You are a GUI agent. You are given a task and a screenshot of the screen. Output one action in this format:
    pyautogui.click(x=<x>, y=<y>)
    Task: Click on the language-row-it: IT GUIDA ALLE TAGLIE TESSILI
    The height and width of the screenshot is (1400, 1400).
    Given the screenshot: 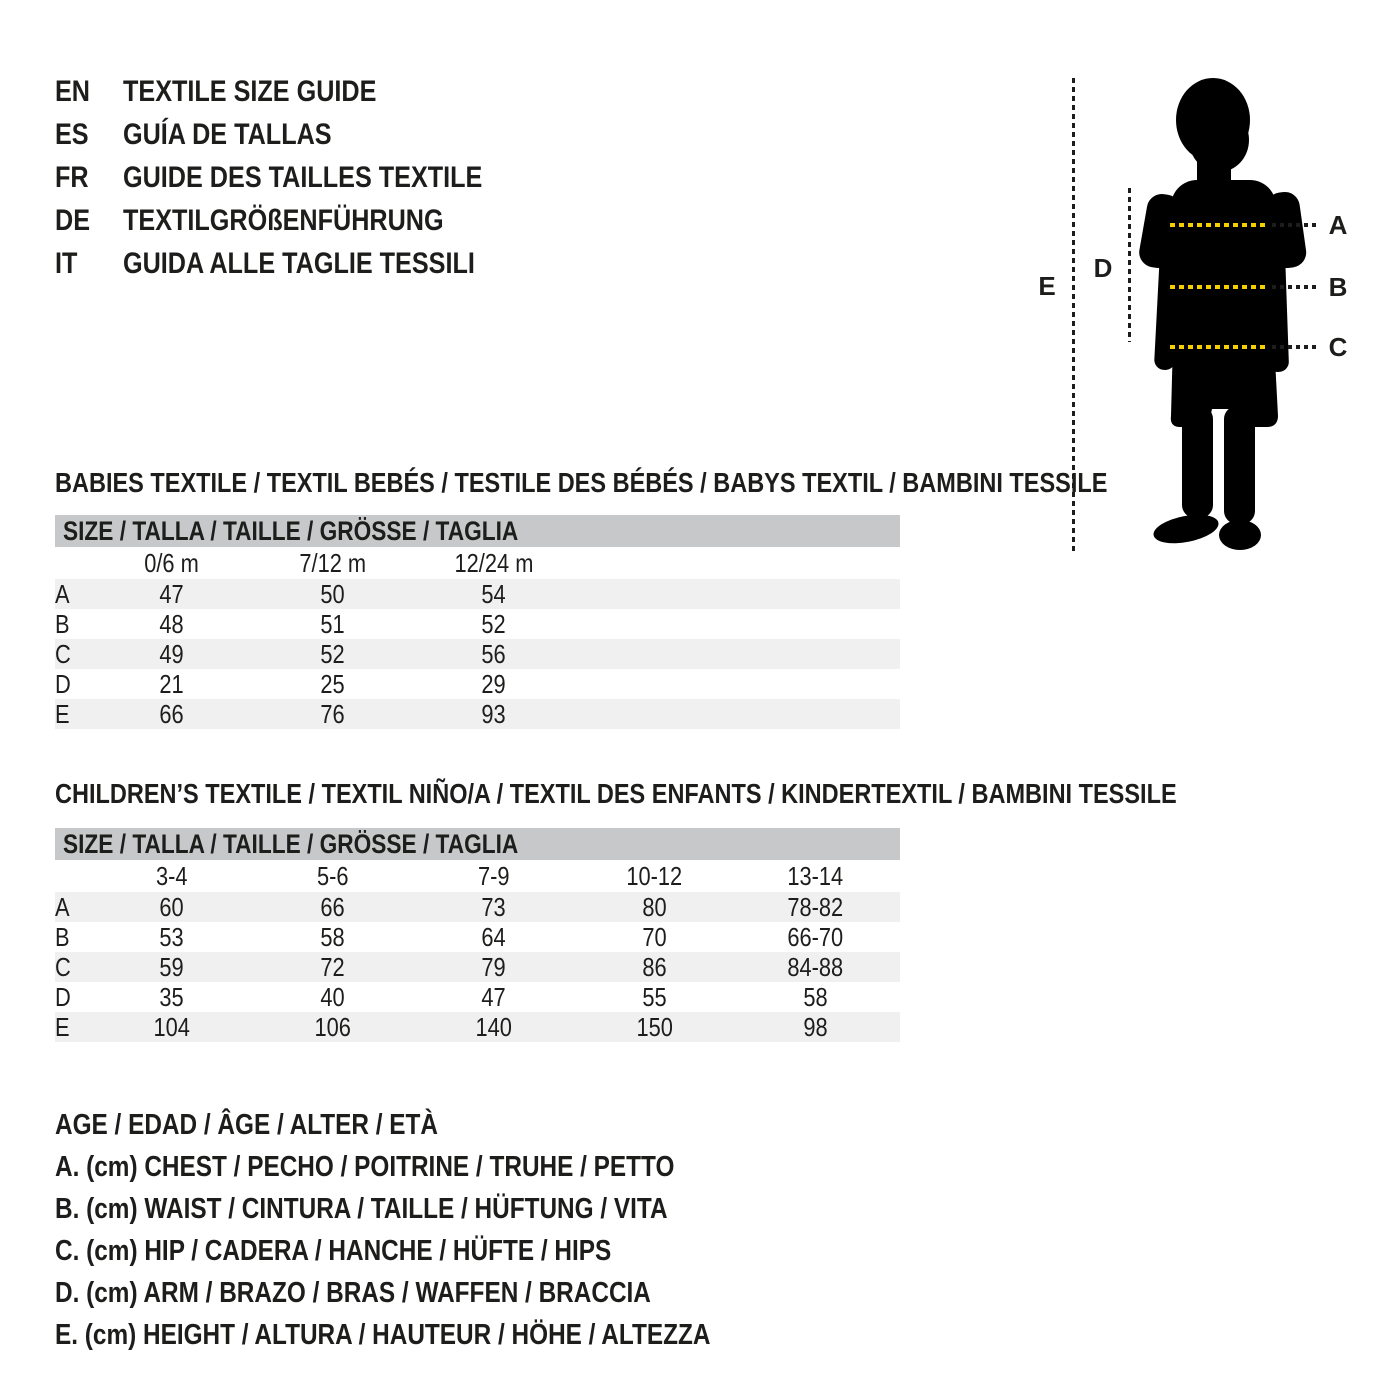 What is the action you would take?
    pyautogui.click(x=303, y=263)
    